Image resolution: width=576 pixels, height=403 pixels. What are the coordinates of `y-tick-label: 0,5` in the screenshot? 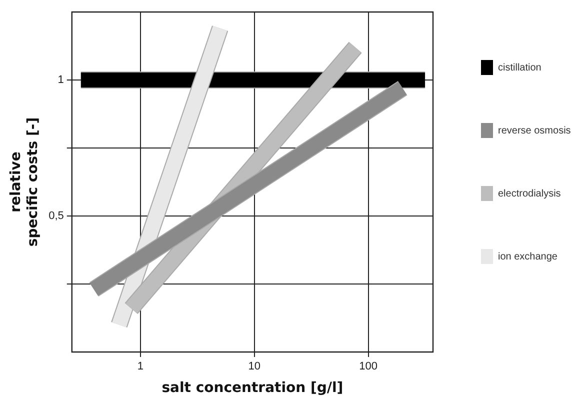 It's located at (56, 216).